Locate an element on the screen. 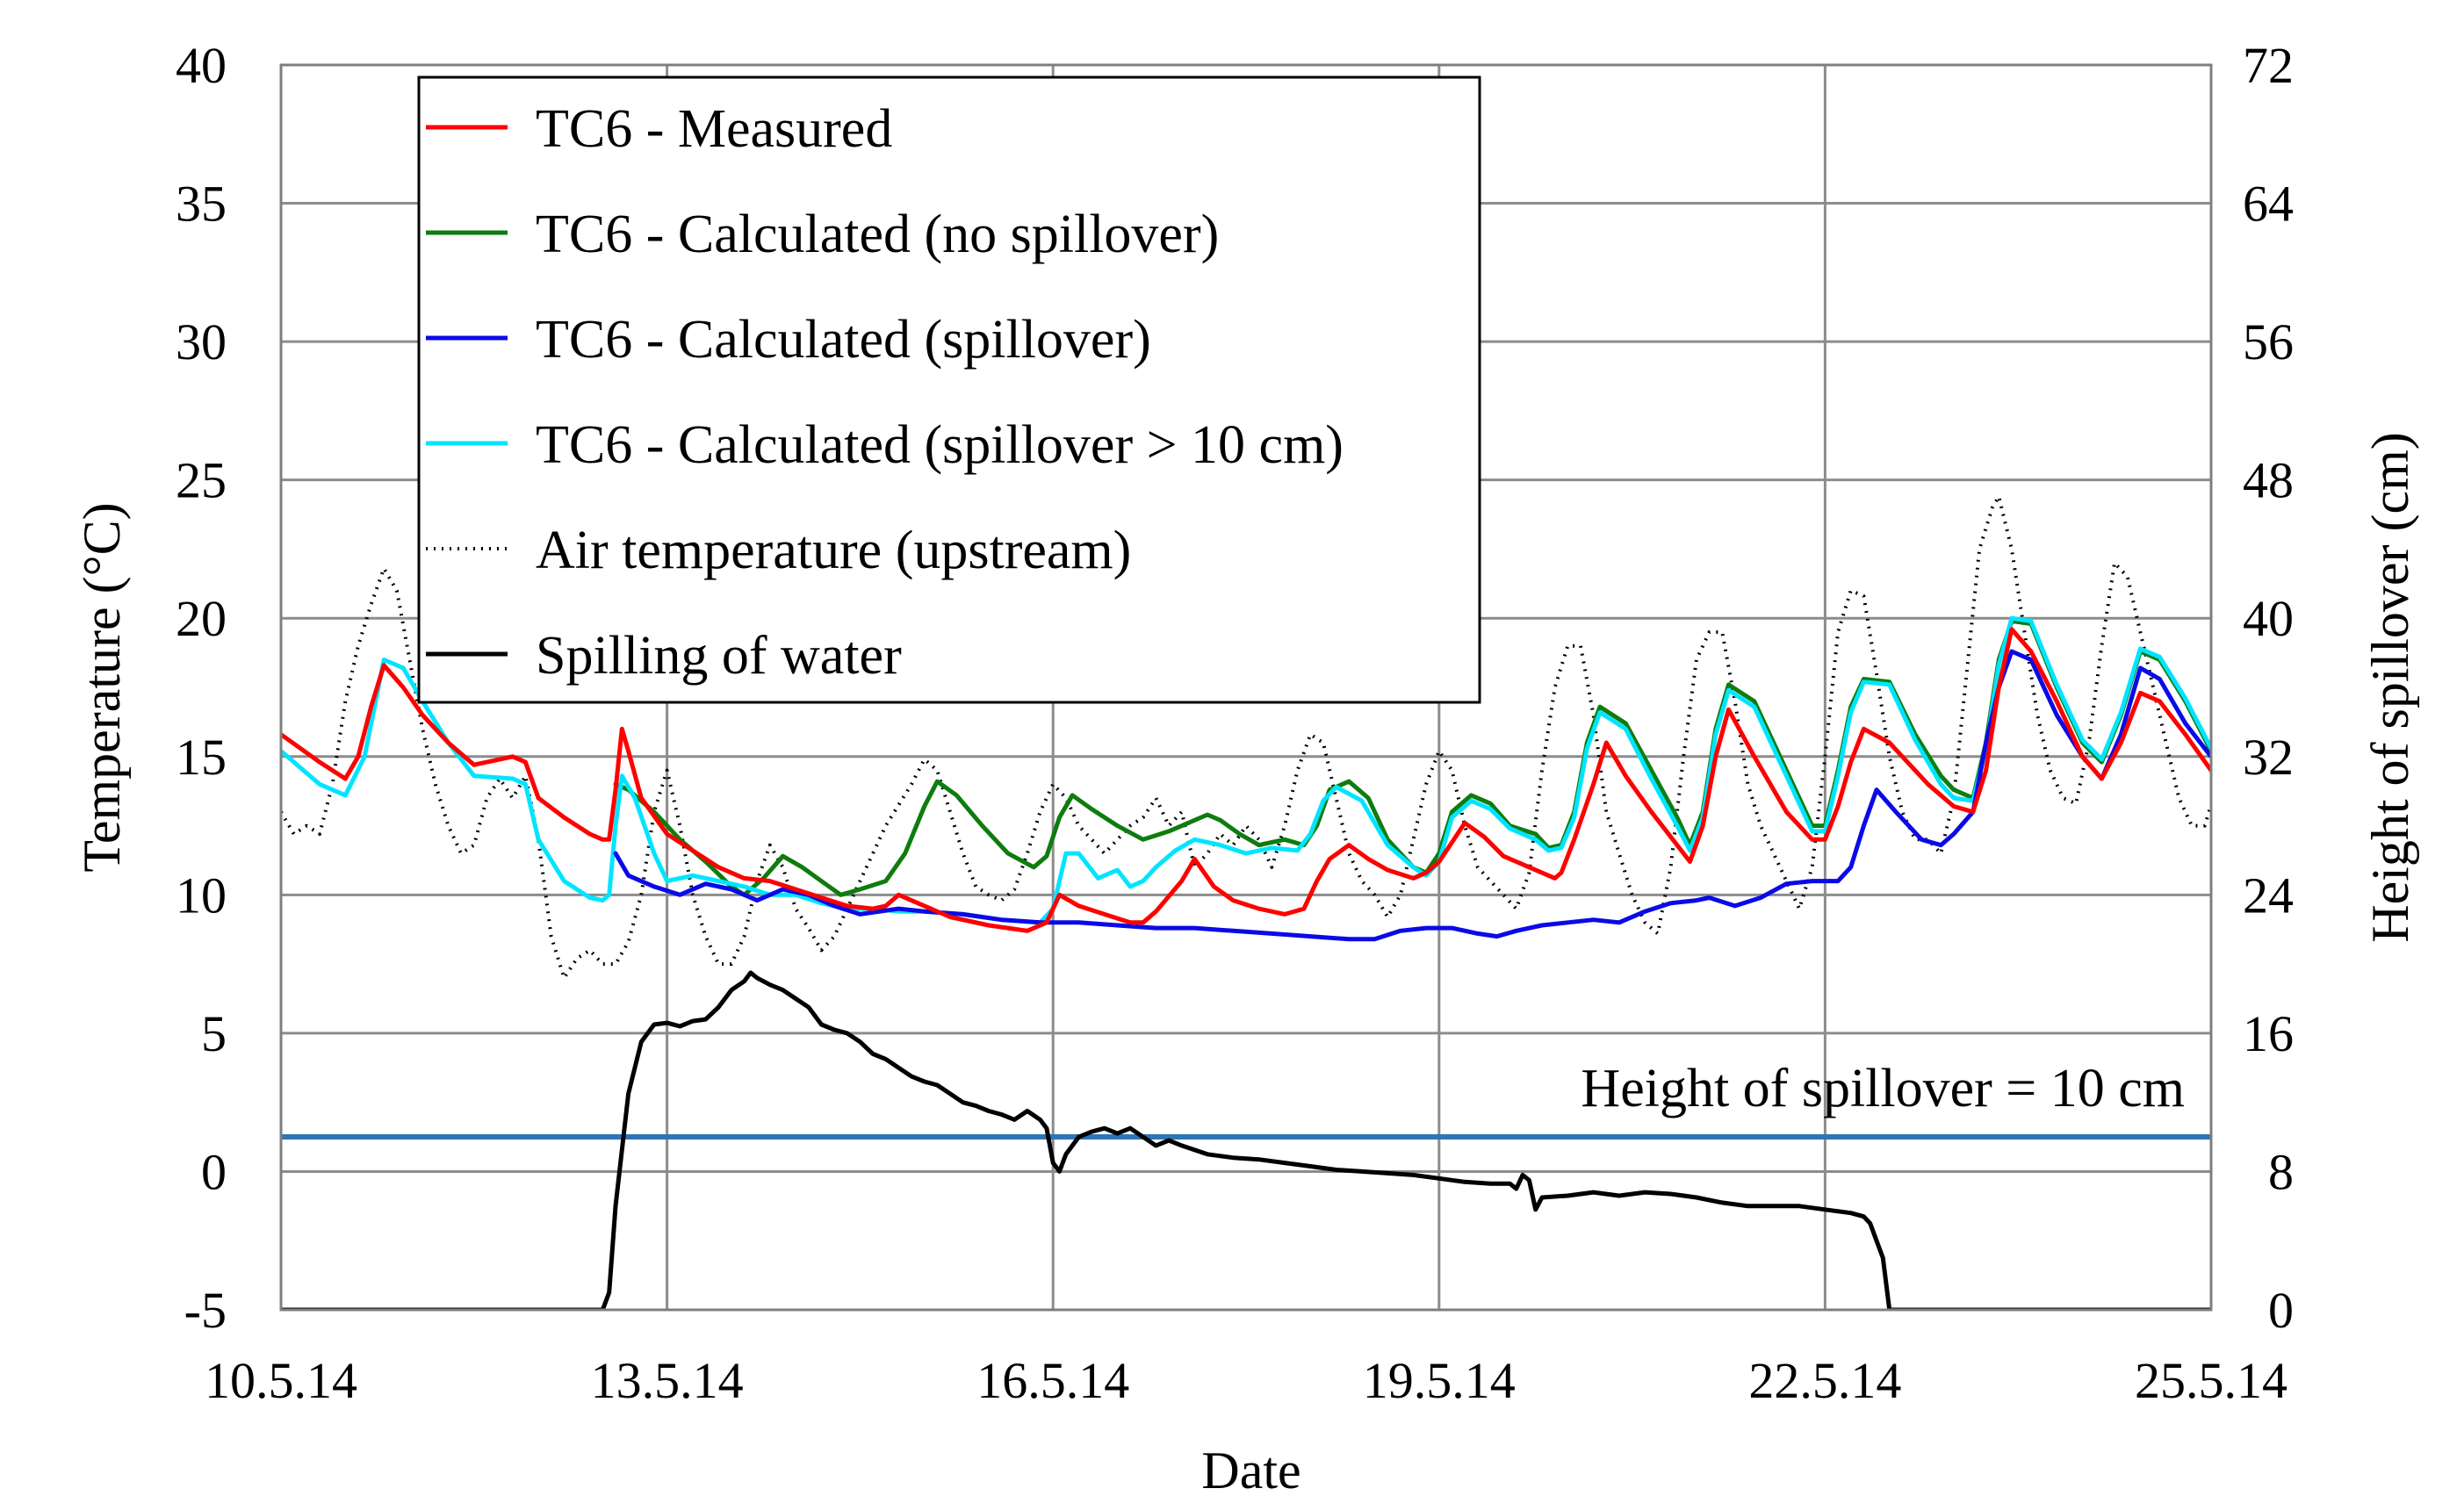  legend-label: TC6 - Measured is located at coordinates (714, 129).